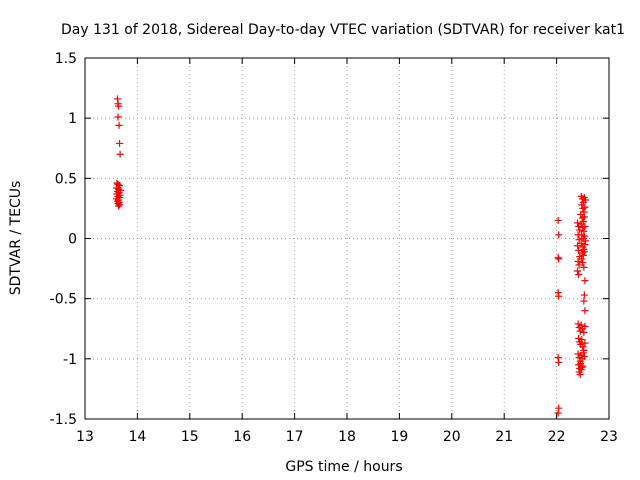 The height and width of the screenshot is (480, 640). Describe the element at coordinates (504, 437) in the screenshot. I see `x-tick-label: 21` at that location.